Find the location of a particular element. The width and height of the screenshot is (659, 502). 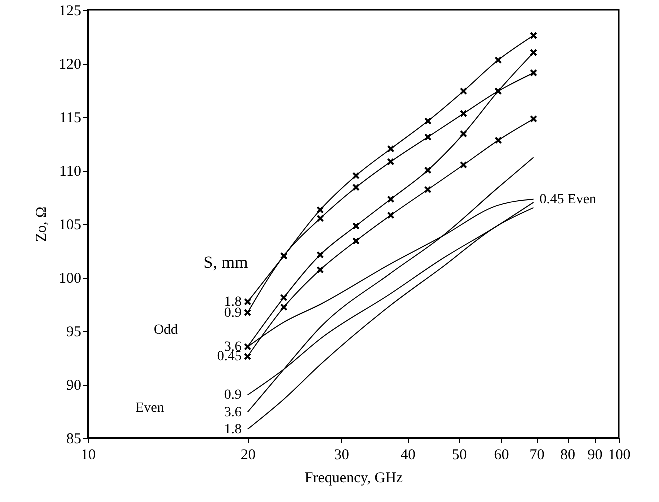

y-tick-label: 115 is located at coordinates (71, 118).